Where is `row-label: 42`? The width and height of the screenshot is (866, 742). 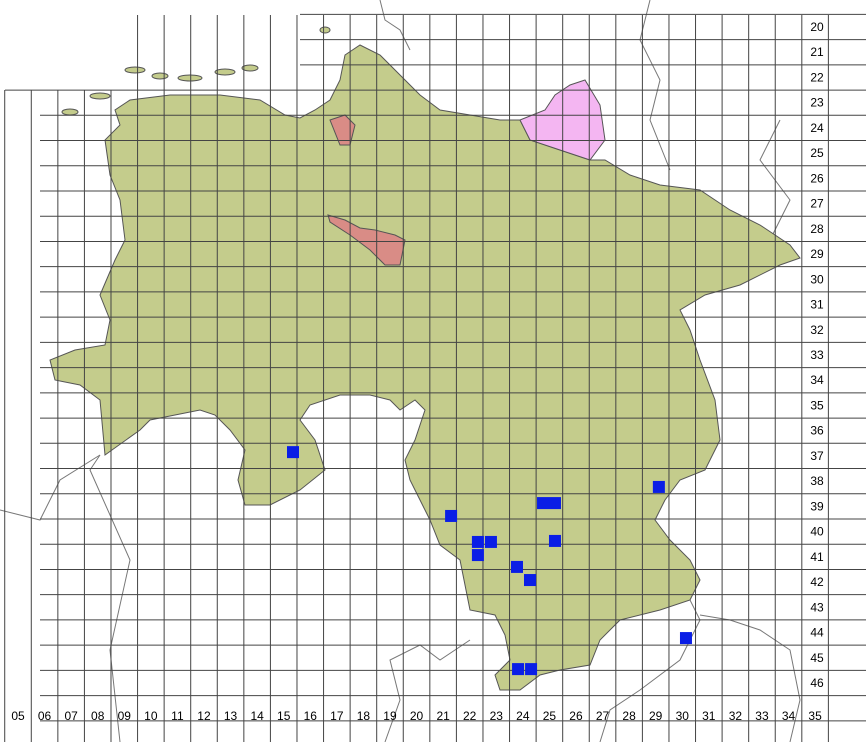 row-label: 42 is located at coordinates (817, 582).